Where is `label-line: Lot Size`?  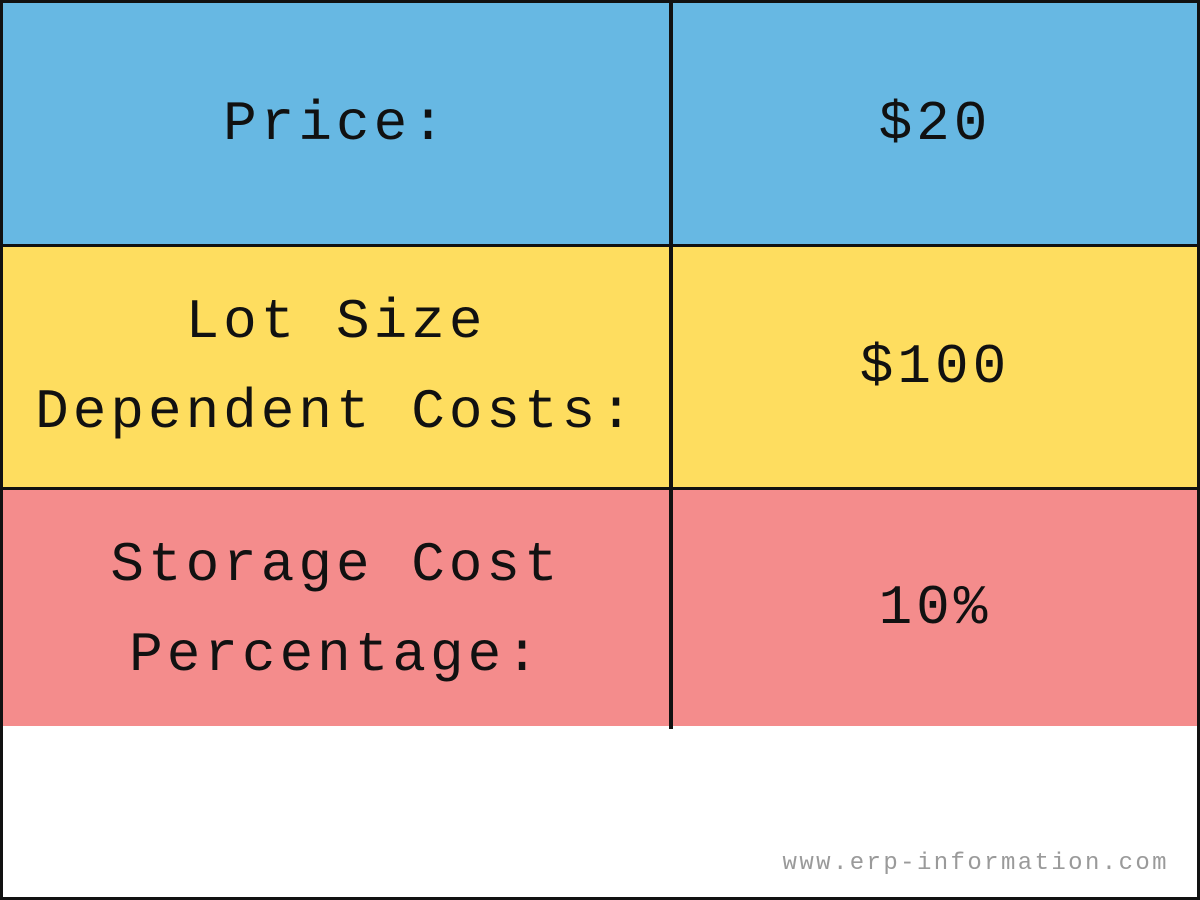 label-line: Lot Size is located at coordinates (336, 322).